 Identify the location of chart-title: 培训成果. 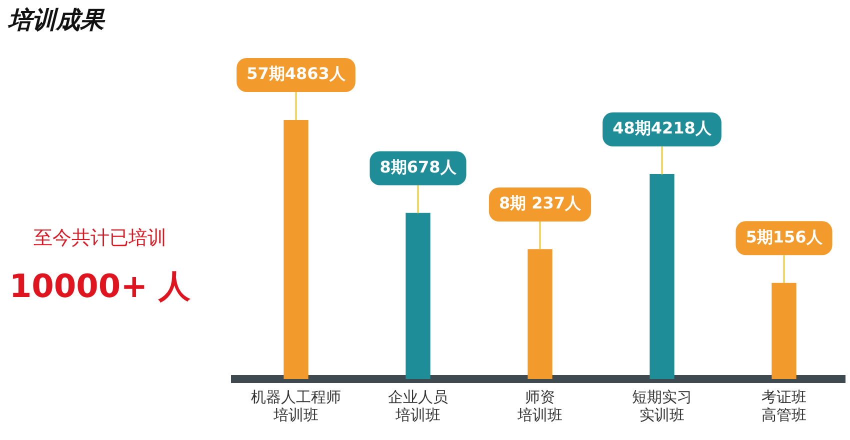
(56, 20).